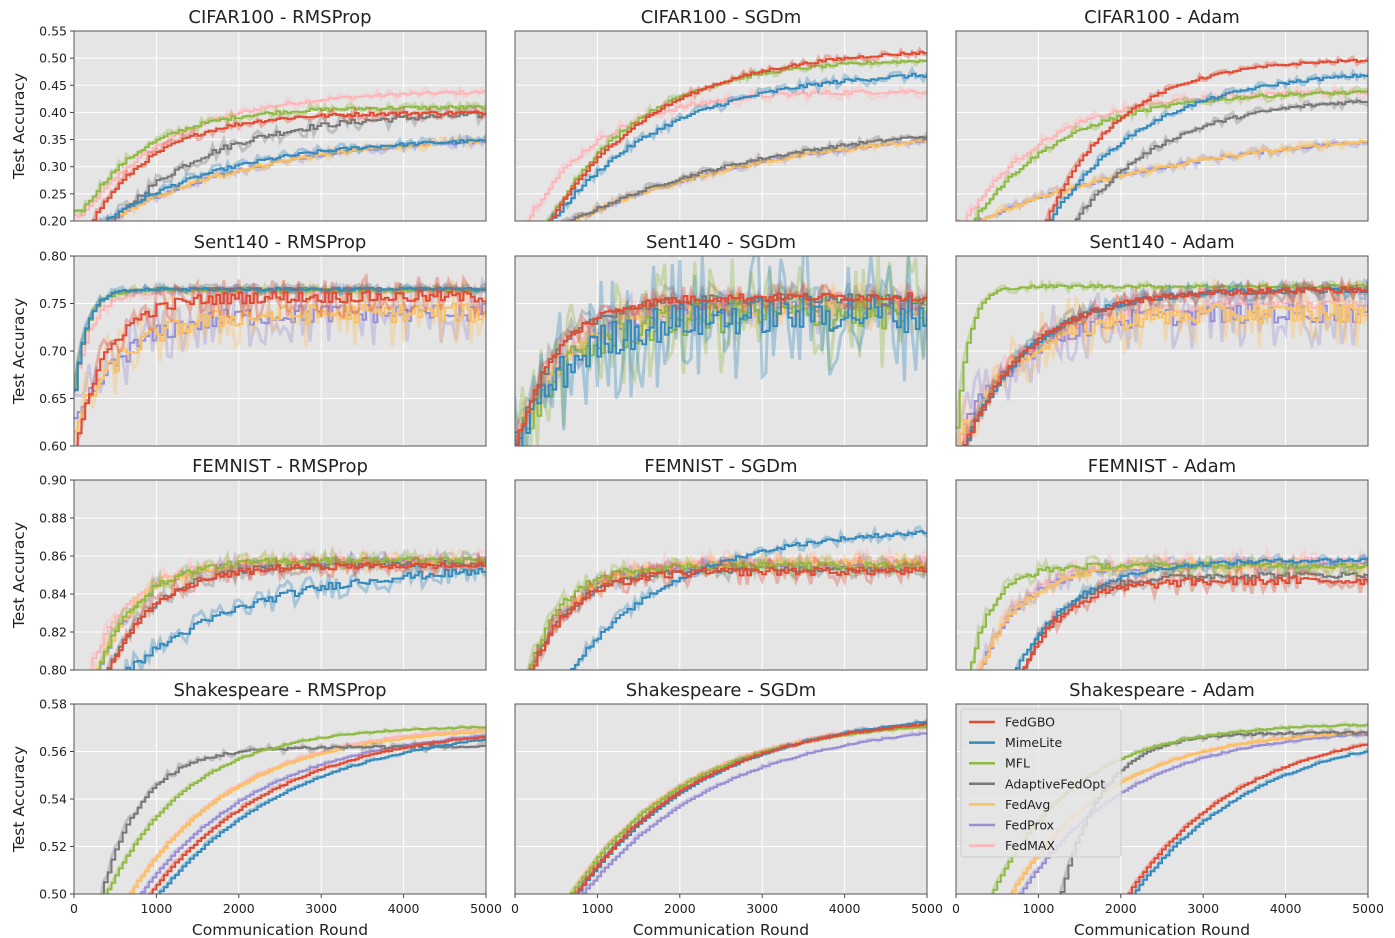  Describe the element at coordinates (1286, 908) in the screenshot. I see `x-tick-label: 4000` at that location.